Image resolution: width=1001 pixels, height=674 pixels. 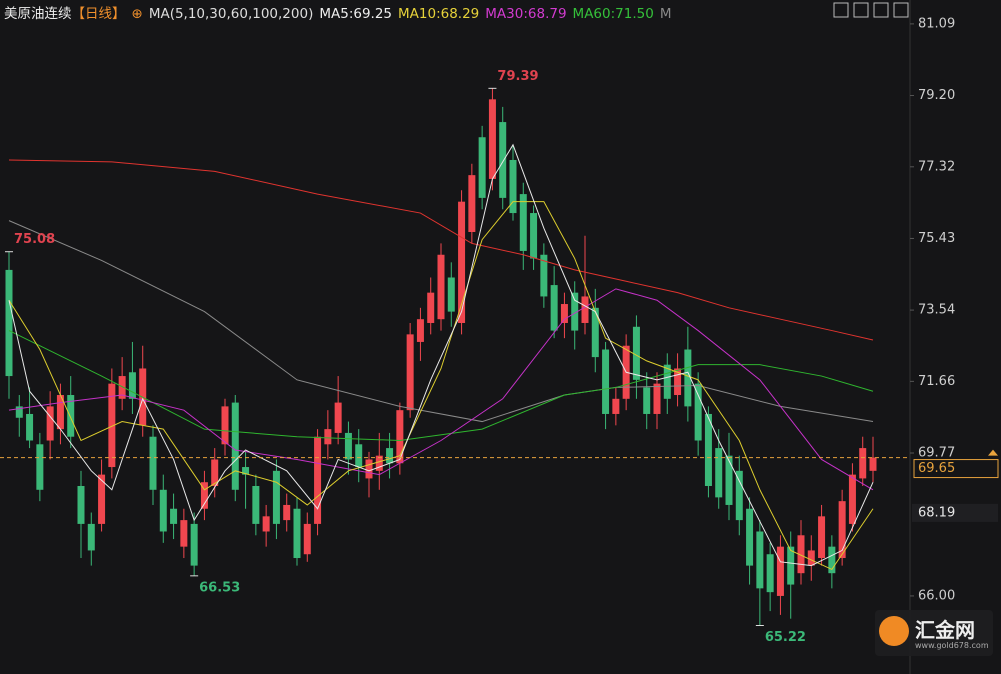 I want to click on toolbar, so click(x=871, y=10).